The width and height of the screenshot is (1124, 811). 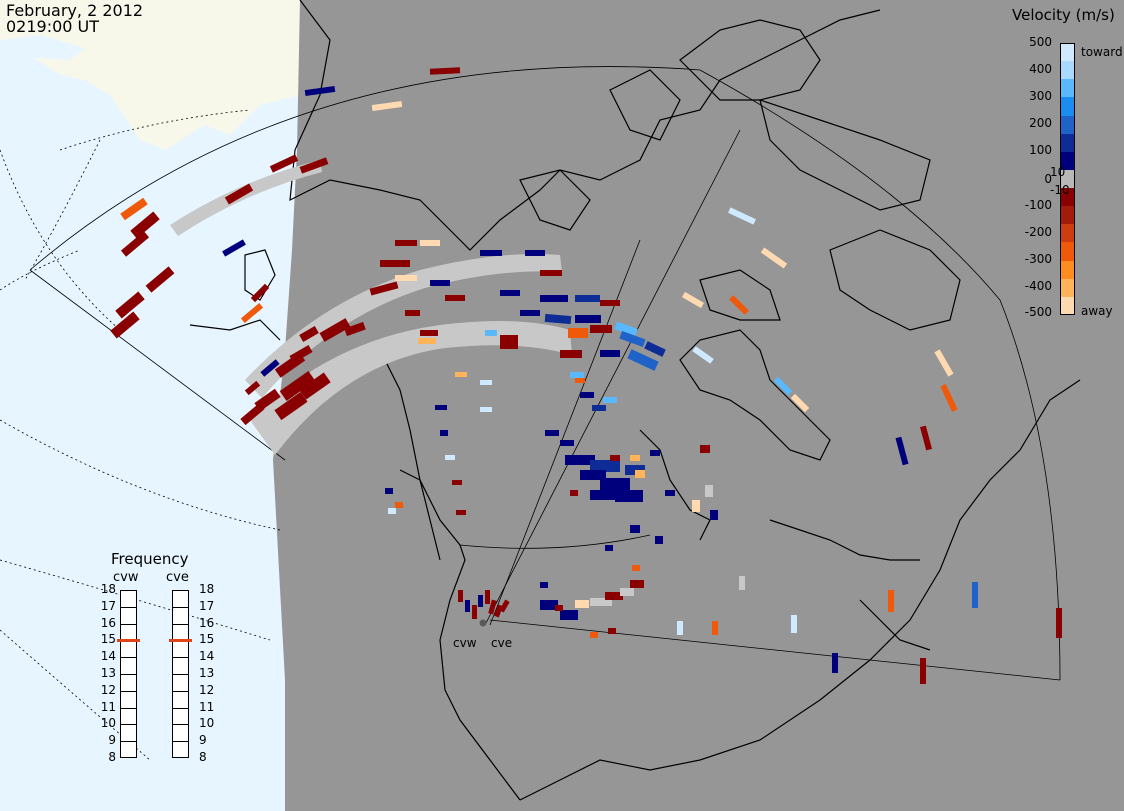 I want to click on colorbar-tick-label: 200, so click(x=1040, y=123).